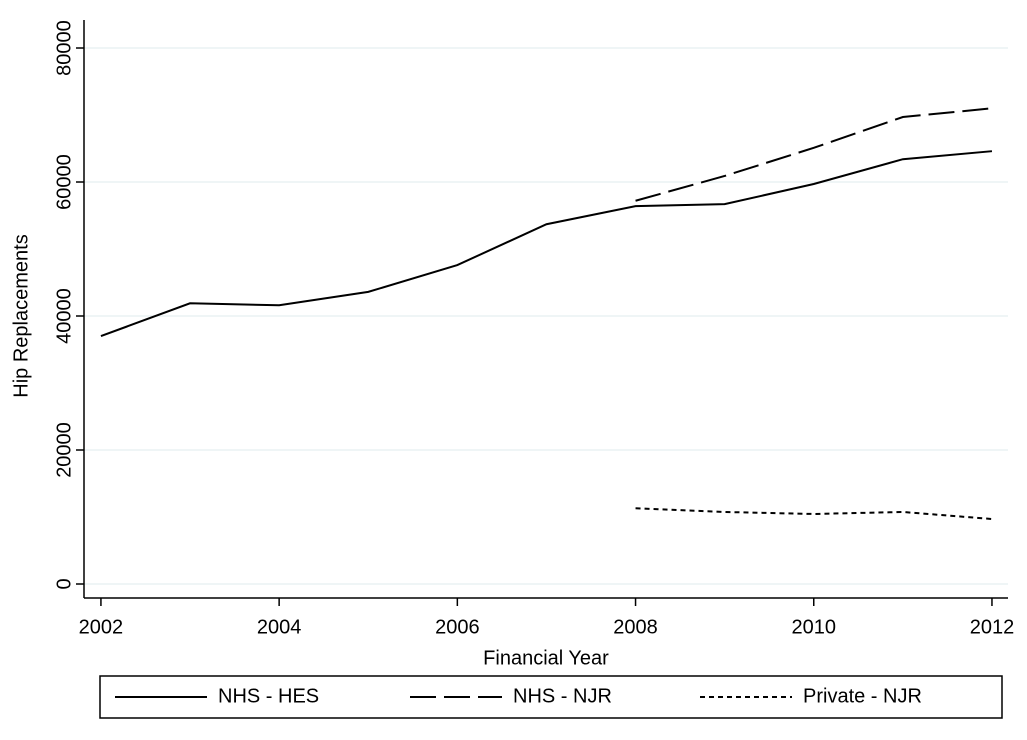 The width and height of the screenshot is (1027, 740). I want to click on legend-label: NHS - NJR, so click(562, 696).